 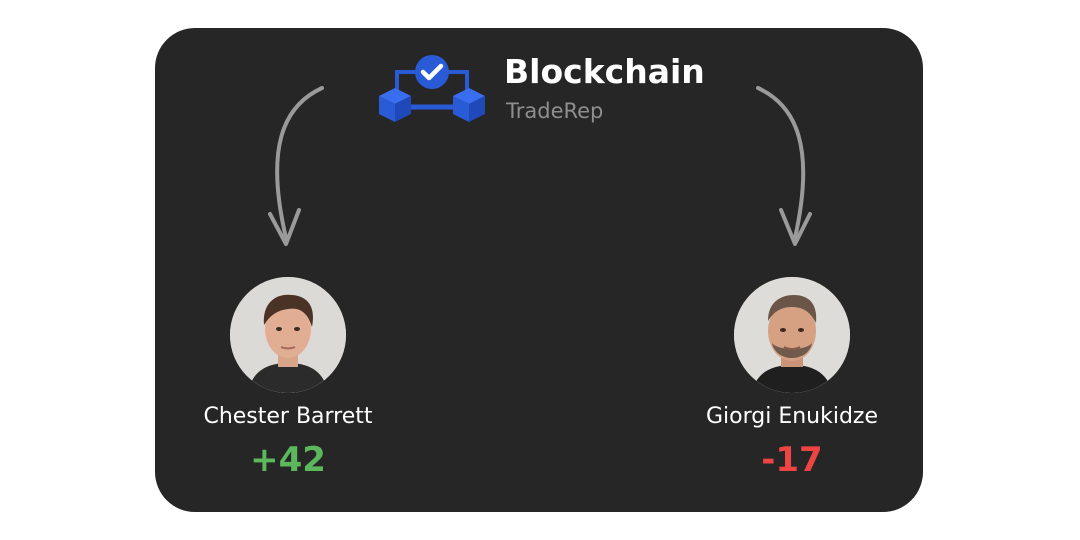 I want to click on blockchain-logo-icon, so click(x=433, y=87).